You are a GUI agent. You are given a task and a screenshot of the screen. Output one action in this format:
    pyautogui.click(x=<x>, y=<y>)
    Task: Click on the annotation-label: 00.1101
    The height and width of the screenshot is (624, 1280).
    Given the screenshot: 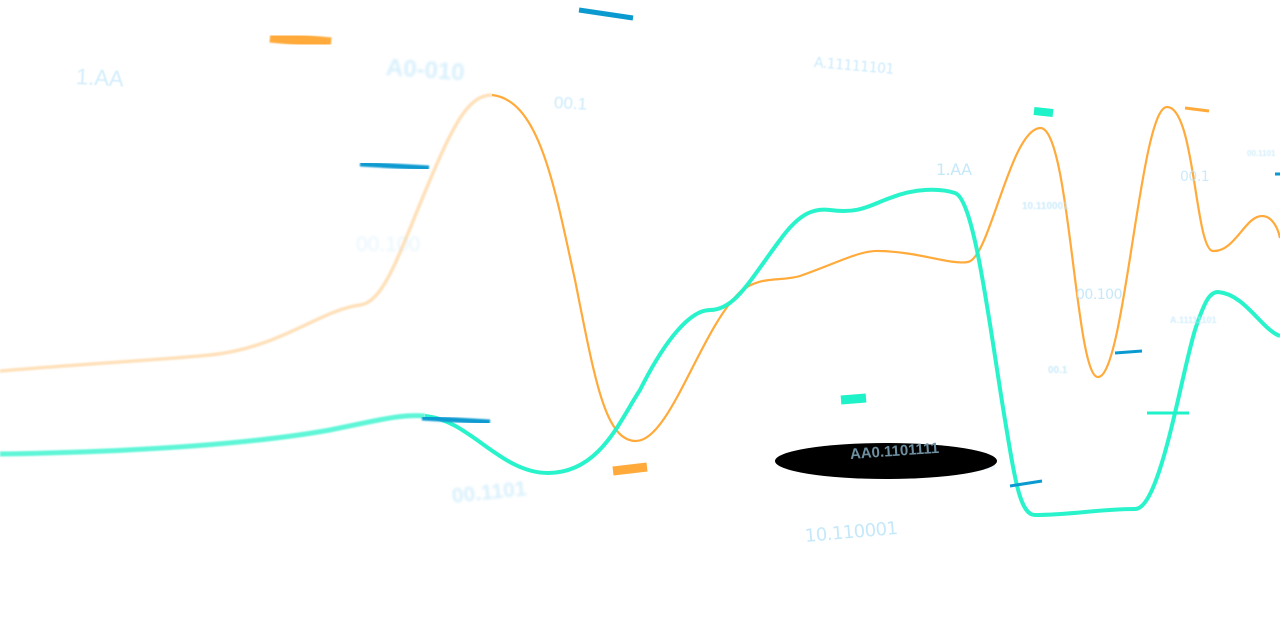 What is the action you would take?
    pyautogui.click(x=1261, y=153)
    